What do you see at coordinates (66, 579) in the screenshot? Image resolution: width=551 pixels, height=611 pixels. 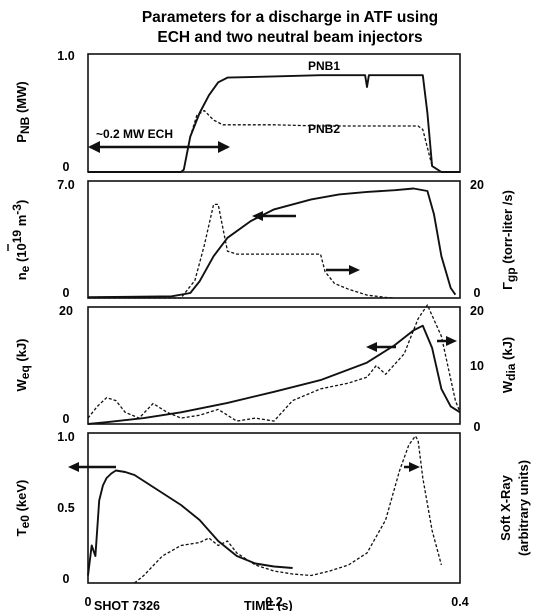 I see `te-tick-0: 0` at bounding box center [66, 579].